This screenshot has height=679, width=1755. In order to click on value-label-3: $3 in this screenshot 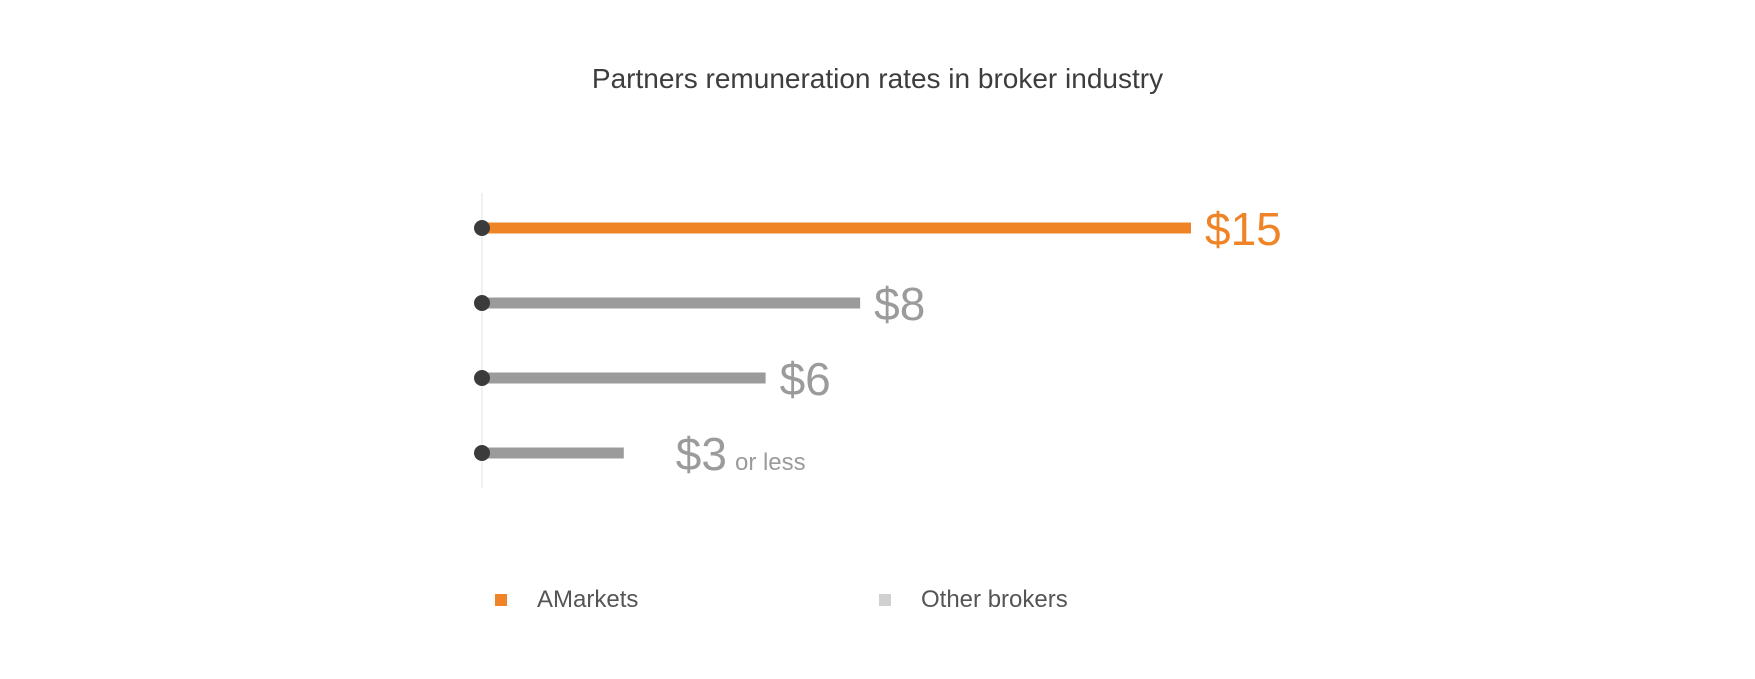, I will do `click(701, 454)`.